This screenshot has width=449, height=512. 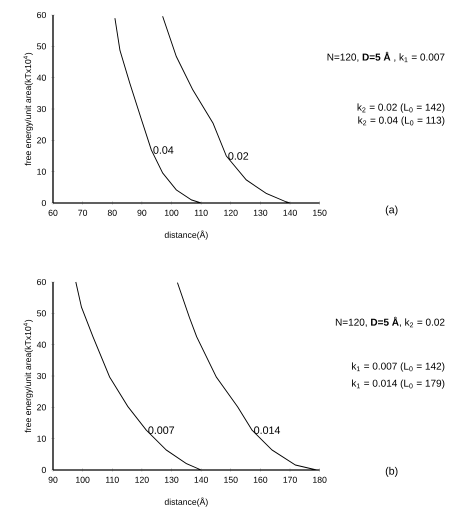 What do you see at coordinates (401, 121) in the screenshot?
I see `text: k$_{2}$ = 0.04 (L$_{0}$ = 113)` at bounding box center [401, 121].